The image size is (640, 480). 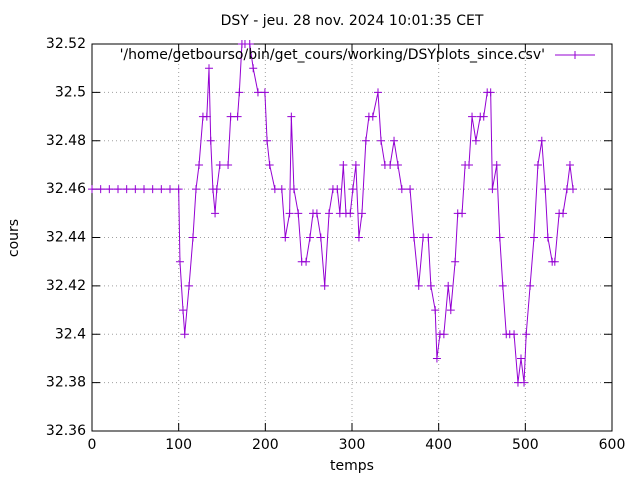 I want to click on x-tick-label: 0, so click(x=92, y=445).